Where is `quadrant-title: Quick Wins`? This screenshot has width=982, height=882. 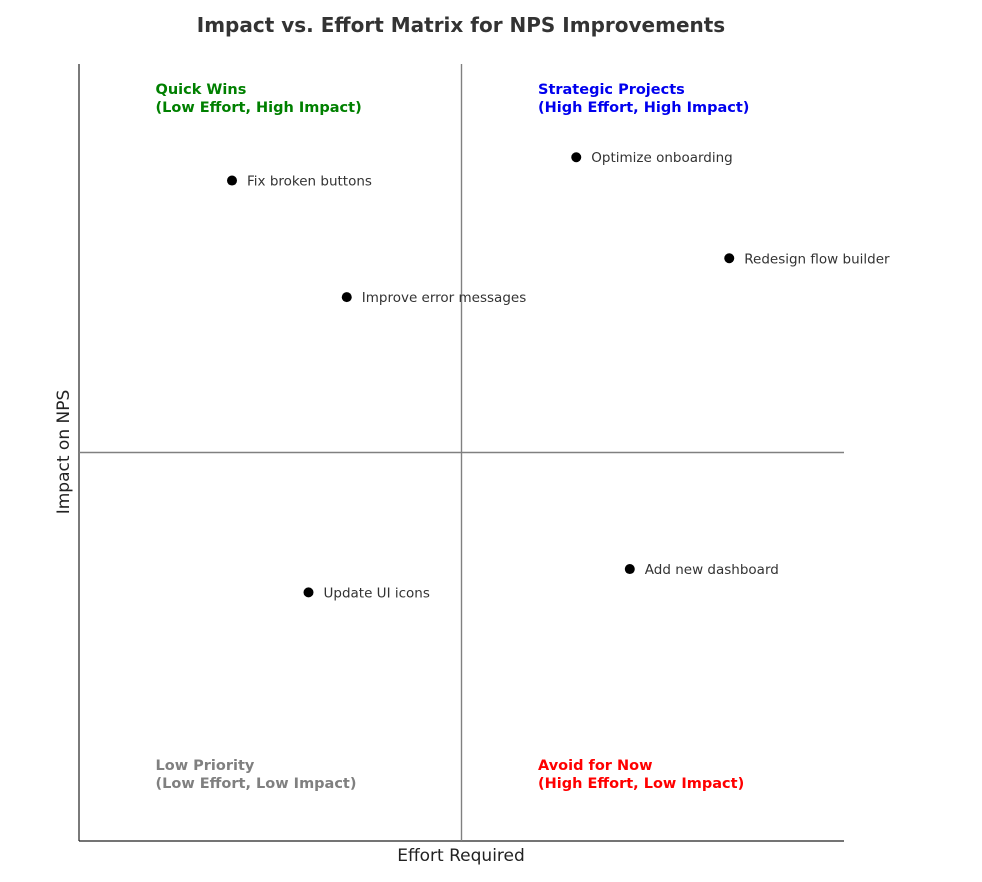 quadrant-title: Quick Wins is located at coordinates (201, 90).